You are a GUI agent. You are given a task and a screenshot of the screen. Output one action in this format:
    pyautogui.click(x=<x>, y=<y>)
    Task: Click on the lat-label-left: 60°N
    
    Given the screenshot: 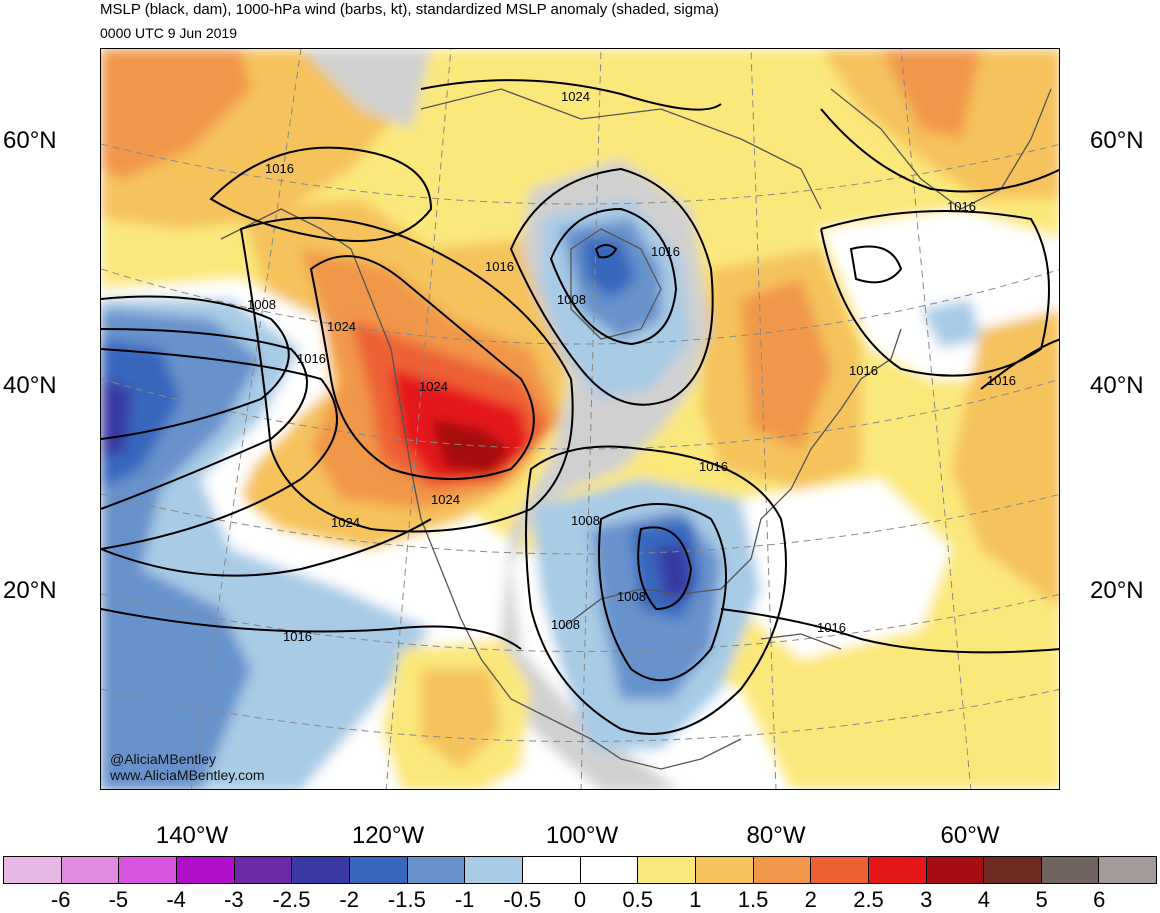 What is the action you would take?
    pyautogui.click(x=30, y=140)
    